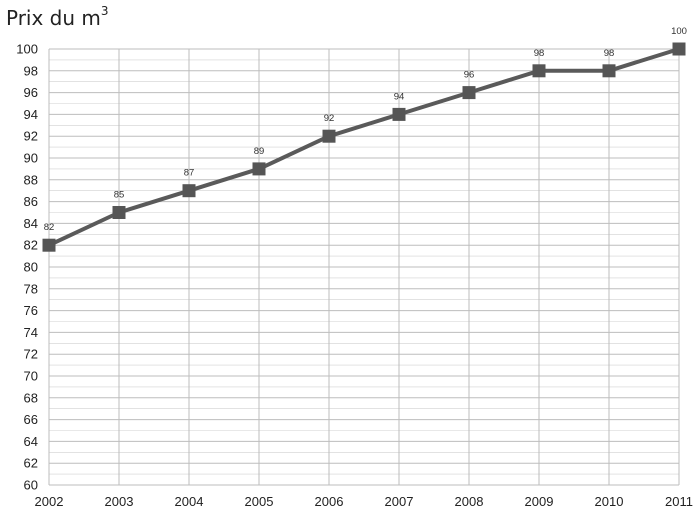 This screenshot has width=697, height=513. Describe the element at coordinates (31, 354) in the screenshot. I see `y-tick-label: 72` at that location.